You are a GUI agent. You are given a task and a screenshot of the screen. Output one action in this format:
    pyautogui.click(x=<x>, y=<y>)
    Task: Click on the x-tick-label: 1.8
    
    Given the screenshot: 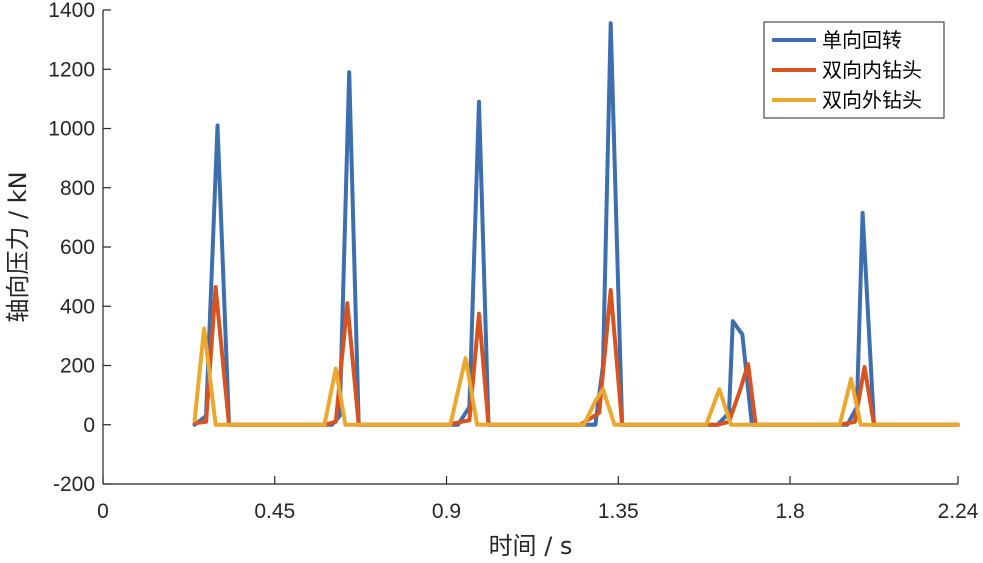 What is the action you would take?
    pyautogui.click(x=789, y=511)
    